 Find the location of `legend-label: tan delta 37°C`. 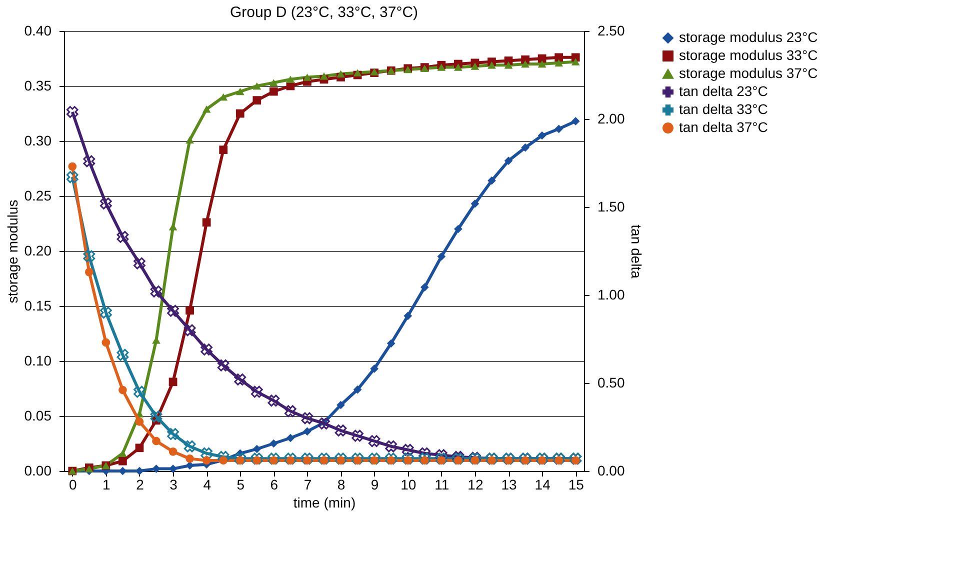

legend-label: tan delta 37°C is located at coordinates (723, 127).